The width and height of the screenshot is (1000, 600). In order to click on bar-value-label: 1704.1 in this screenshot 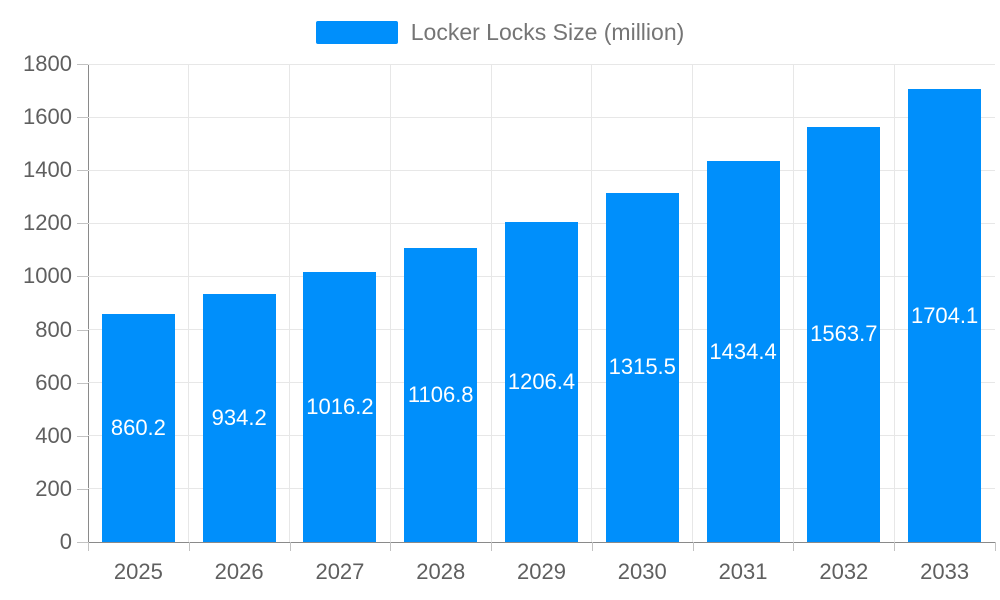, I will do `click(944, 315)`.